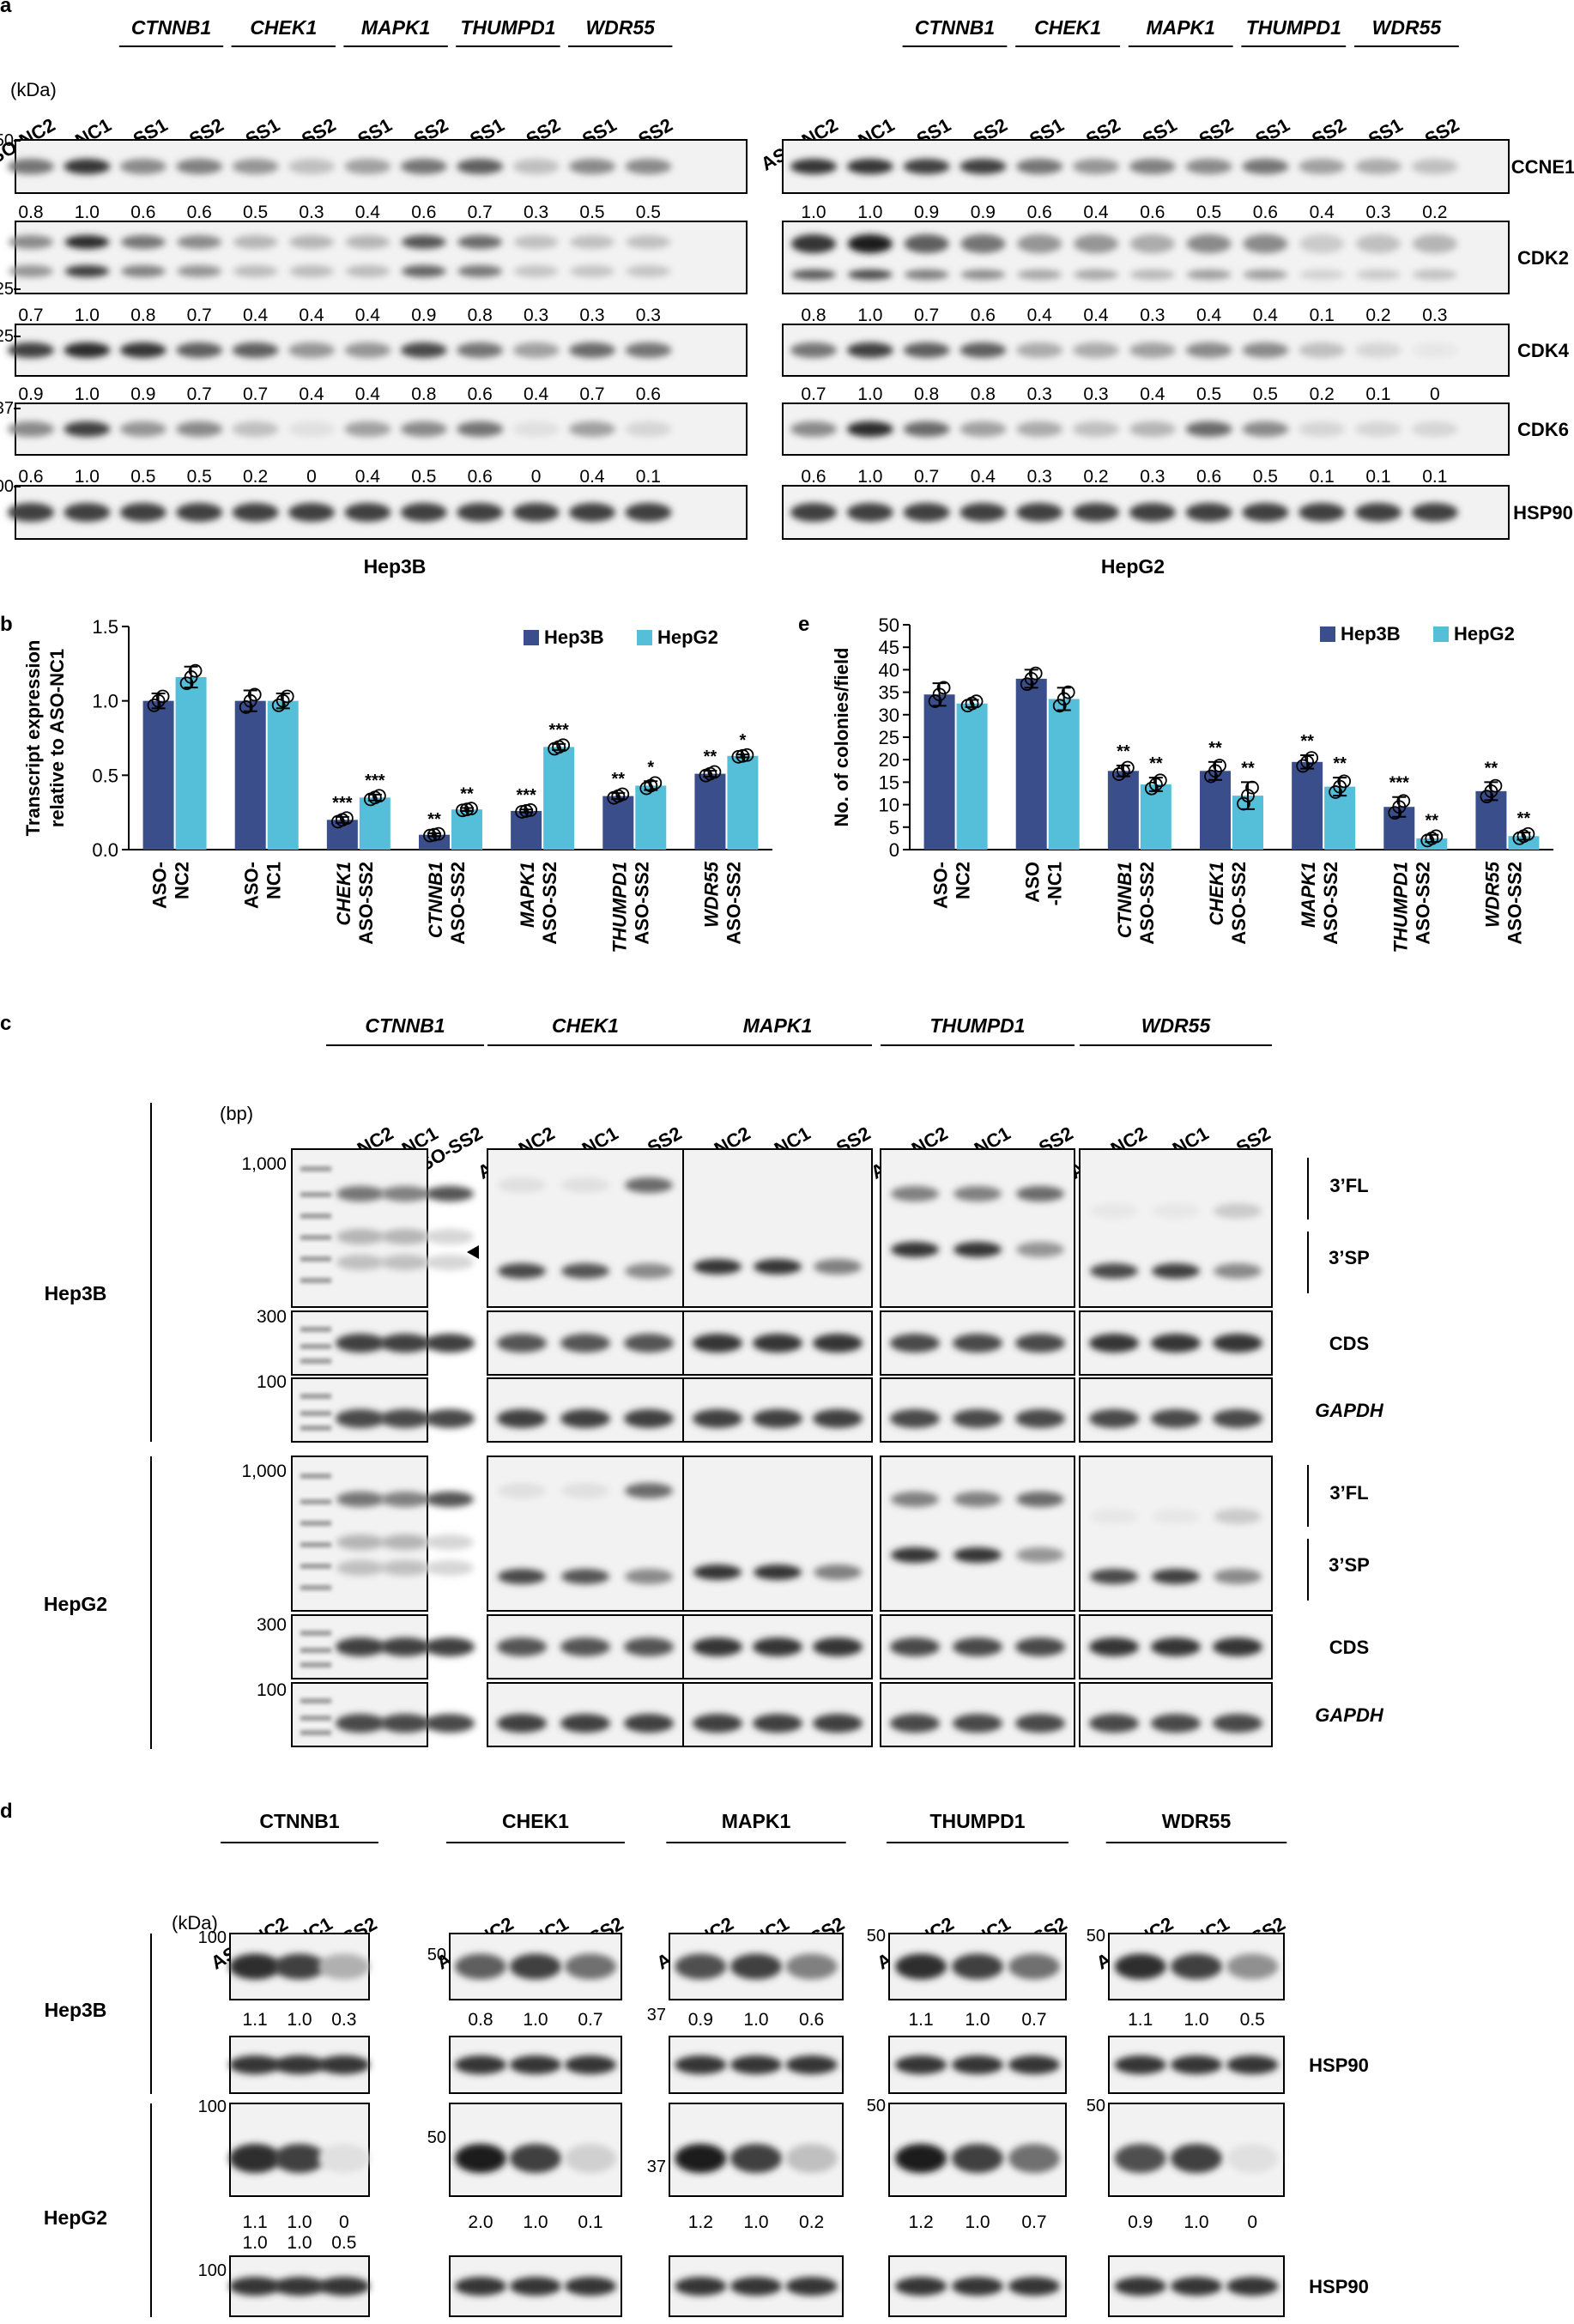  Describe the element at coordinates (212, 2106) in the screenshot. I see `mw-marker: 100` at that location.